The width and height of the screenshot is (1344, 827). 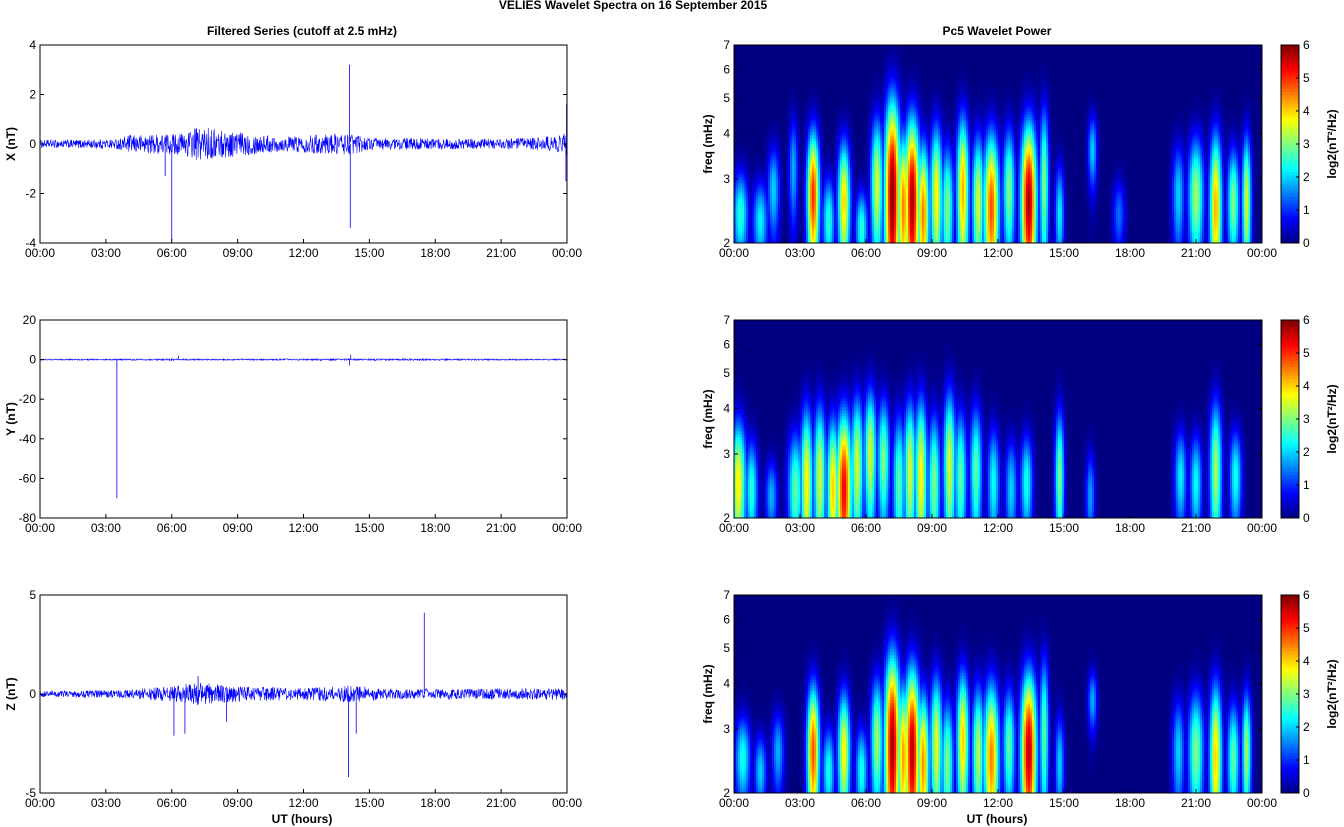 What do you see at coordinates (28, 399) in the screenshot?
I see `ytick-label: -20` at bounding box center [28, 399].